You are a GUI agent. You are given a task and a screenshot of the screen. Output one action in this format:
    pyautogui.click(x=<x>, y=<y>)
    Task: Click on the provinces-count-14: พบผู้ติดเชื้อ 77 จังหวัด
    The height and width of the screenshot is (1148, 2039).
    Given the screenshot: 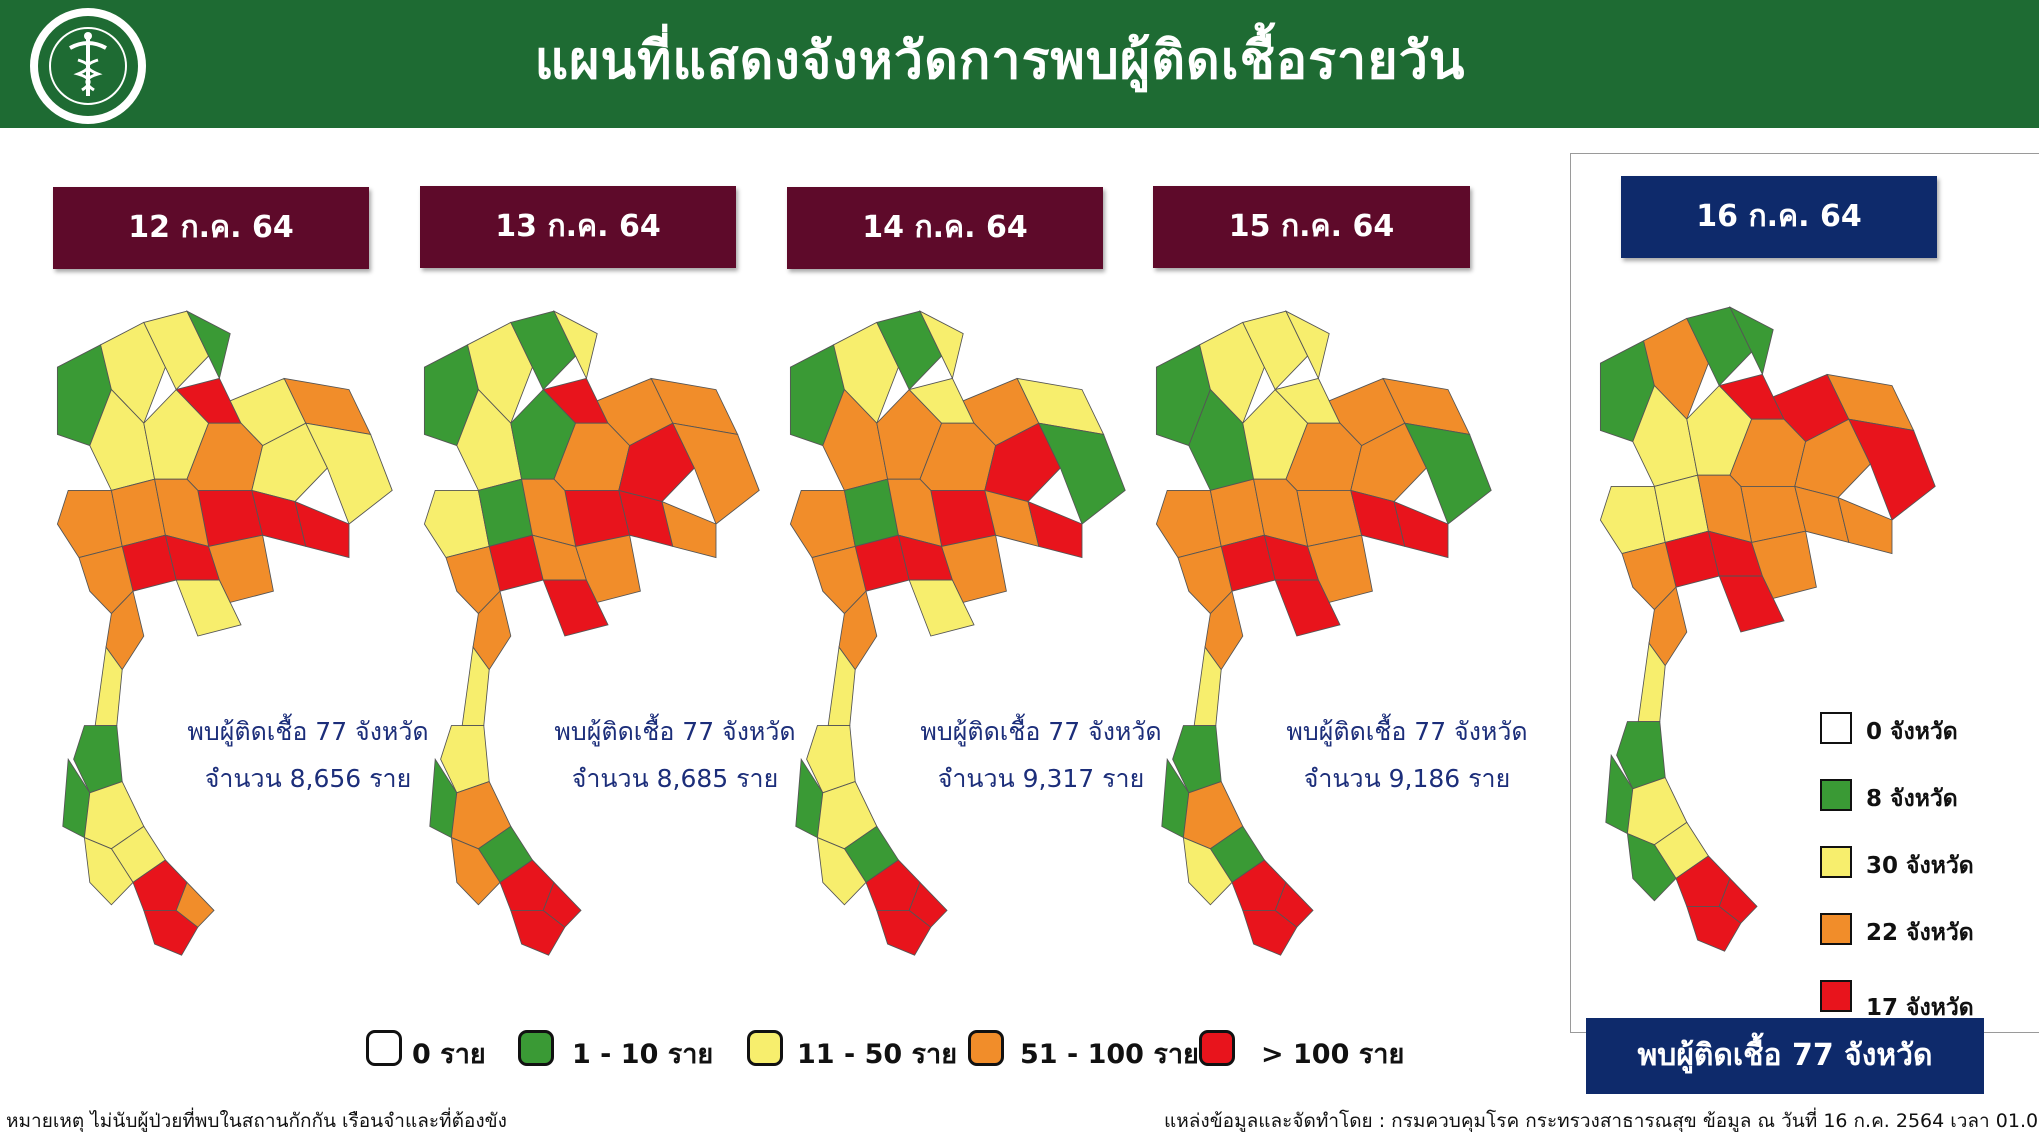 What is the action you would take?
    pyautogui.click(x=1041, y=731)
    